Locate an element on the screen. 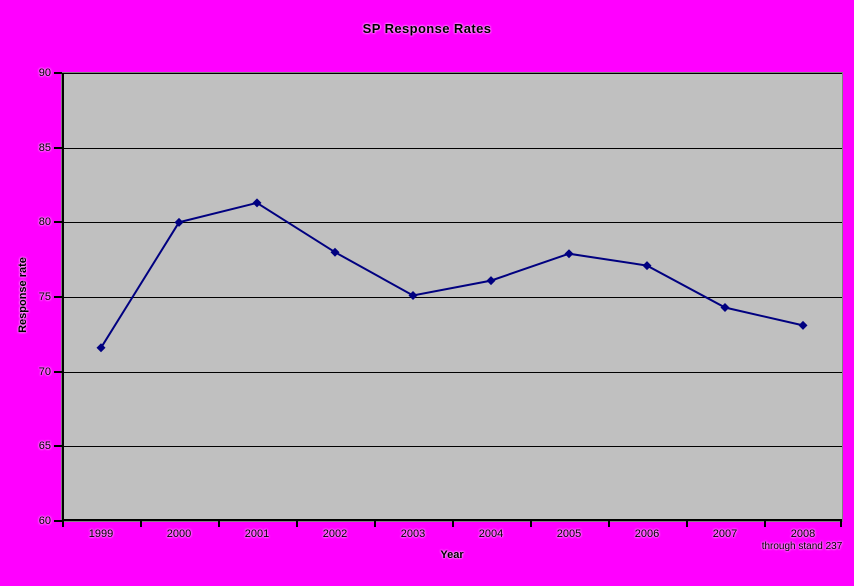 This screenshot has width=854, height=586. x-tick-label: 2001 is located at coordinates (257, 534).